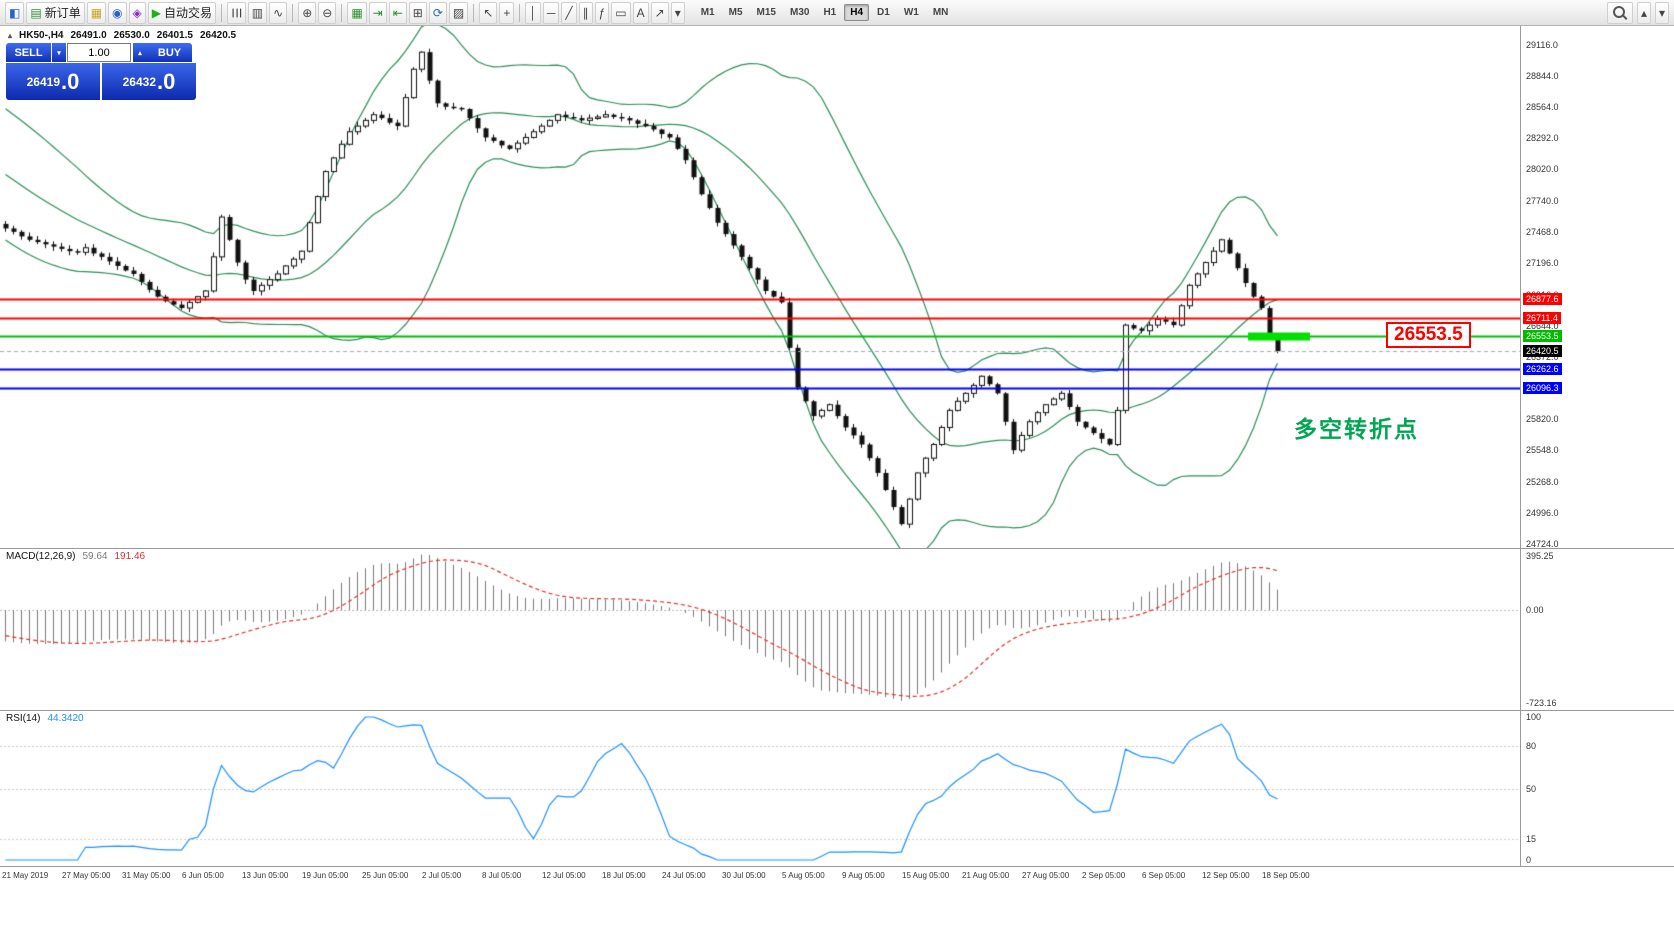 The height and width of the screenshot is (951, 1674). Describe the element at coordinates (569, 12) in the screenshot. I see `trendline-button: ╱` at that location.